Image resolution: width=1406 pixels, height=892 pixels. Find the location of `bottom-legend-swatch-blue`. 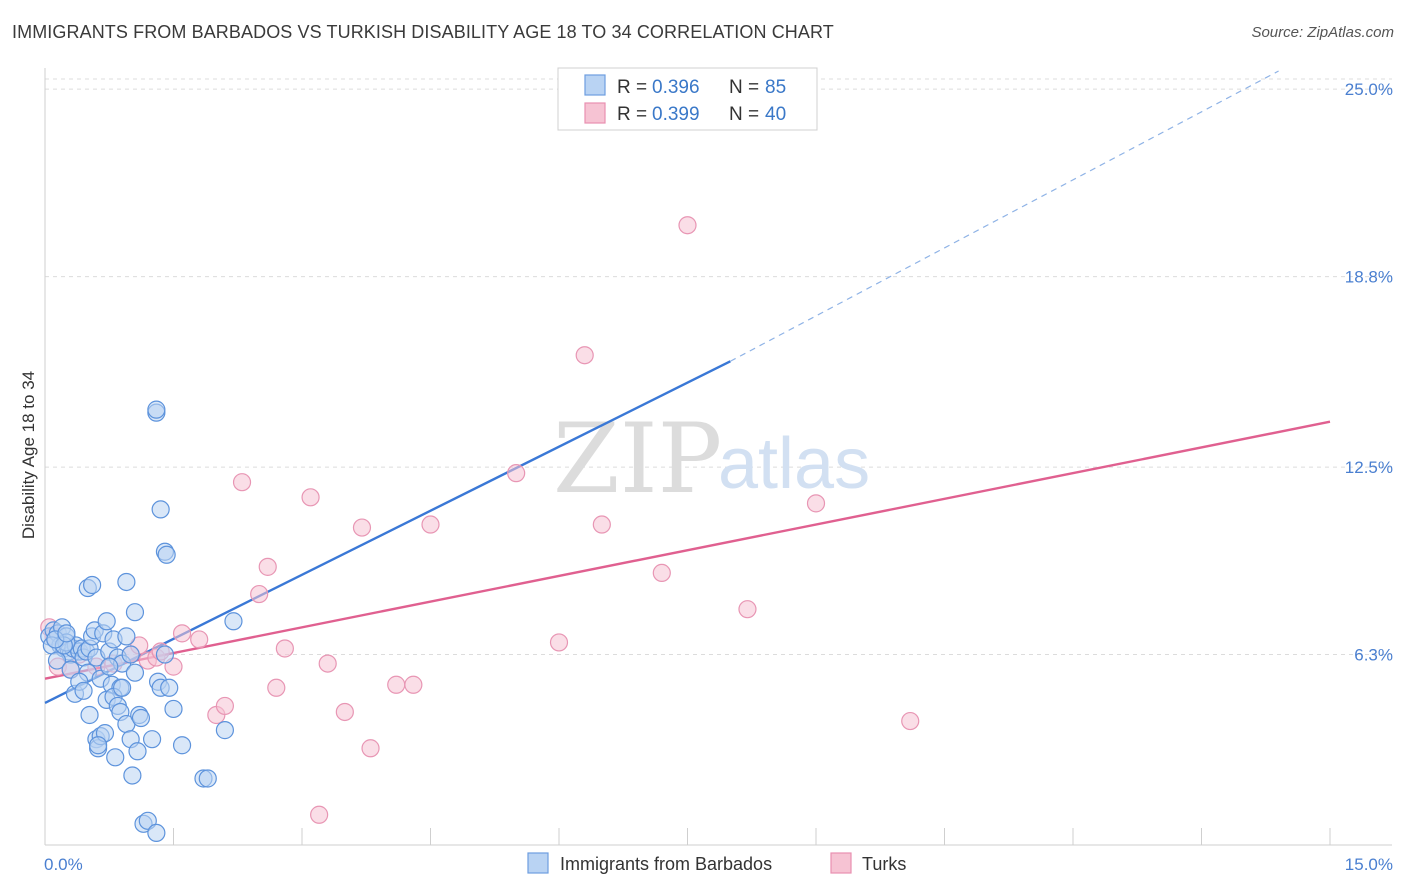

bottom-legend-swatch-blue is located at coordinates (538, 863).